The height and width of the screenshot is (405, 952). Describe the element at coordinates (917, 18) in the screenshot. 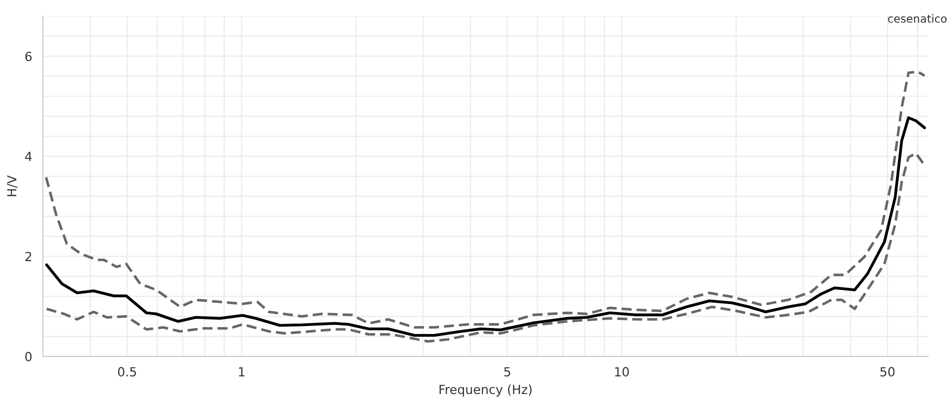

I see `annotation: cesenatico` at that location.